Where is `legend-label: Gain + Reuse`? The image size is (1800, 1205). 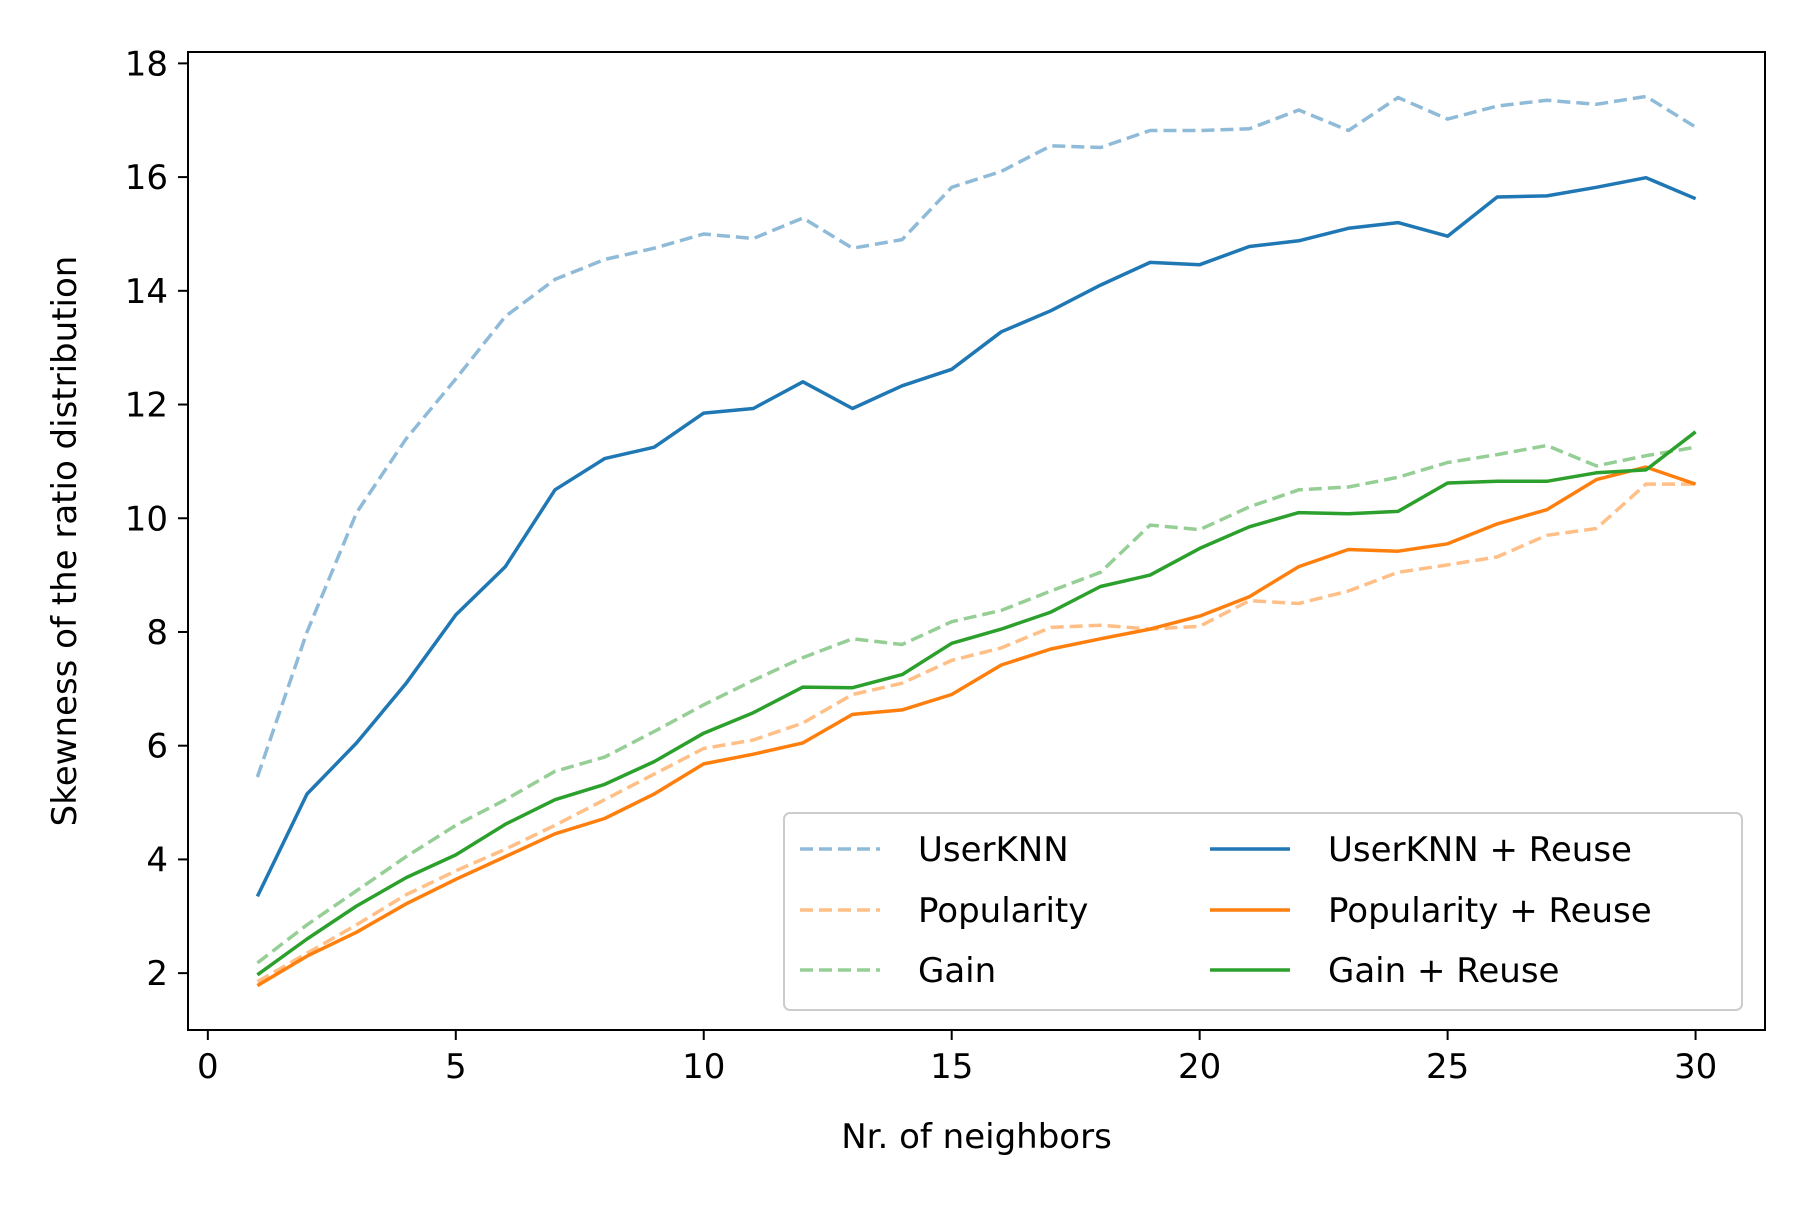 legend-label: Gain + Reuse is located at coordinates (1443, 971).